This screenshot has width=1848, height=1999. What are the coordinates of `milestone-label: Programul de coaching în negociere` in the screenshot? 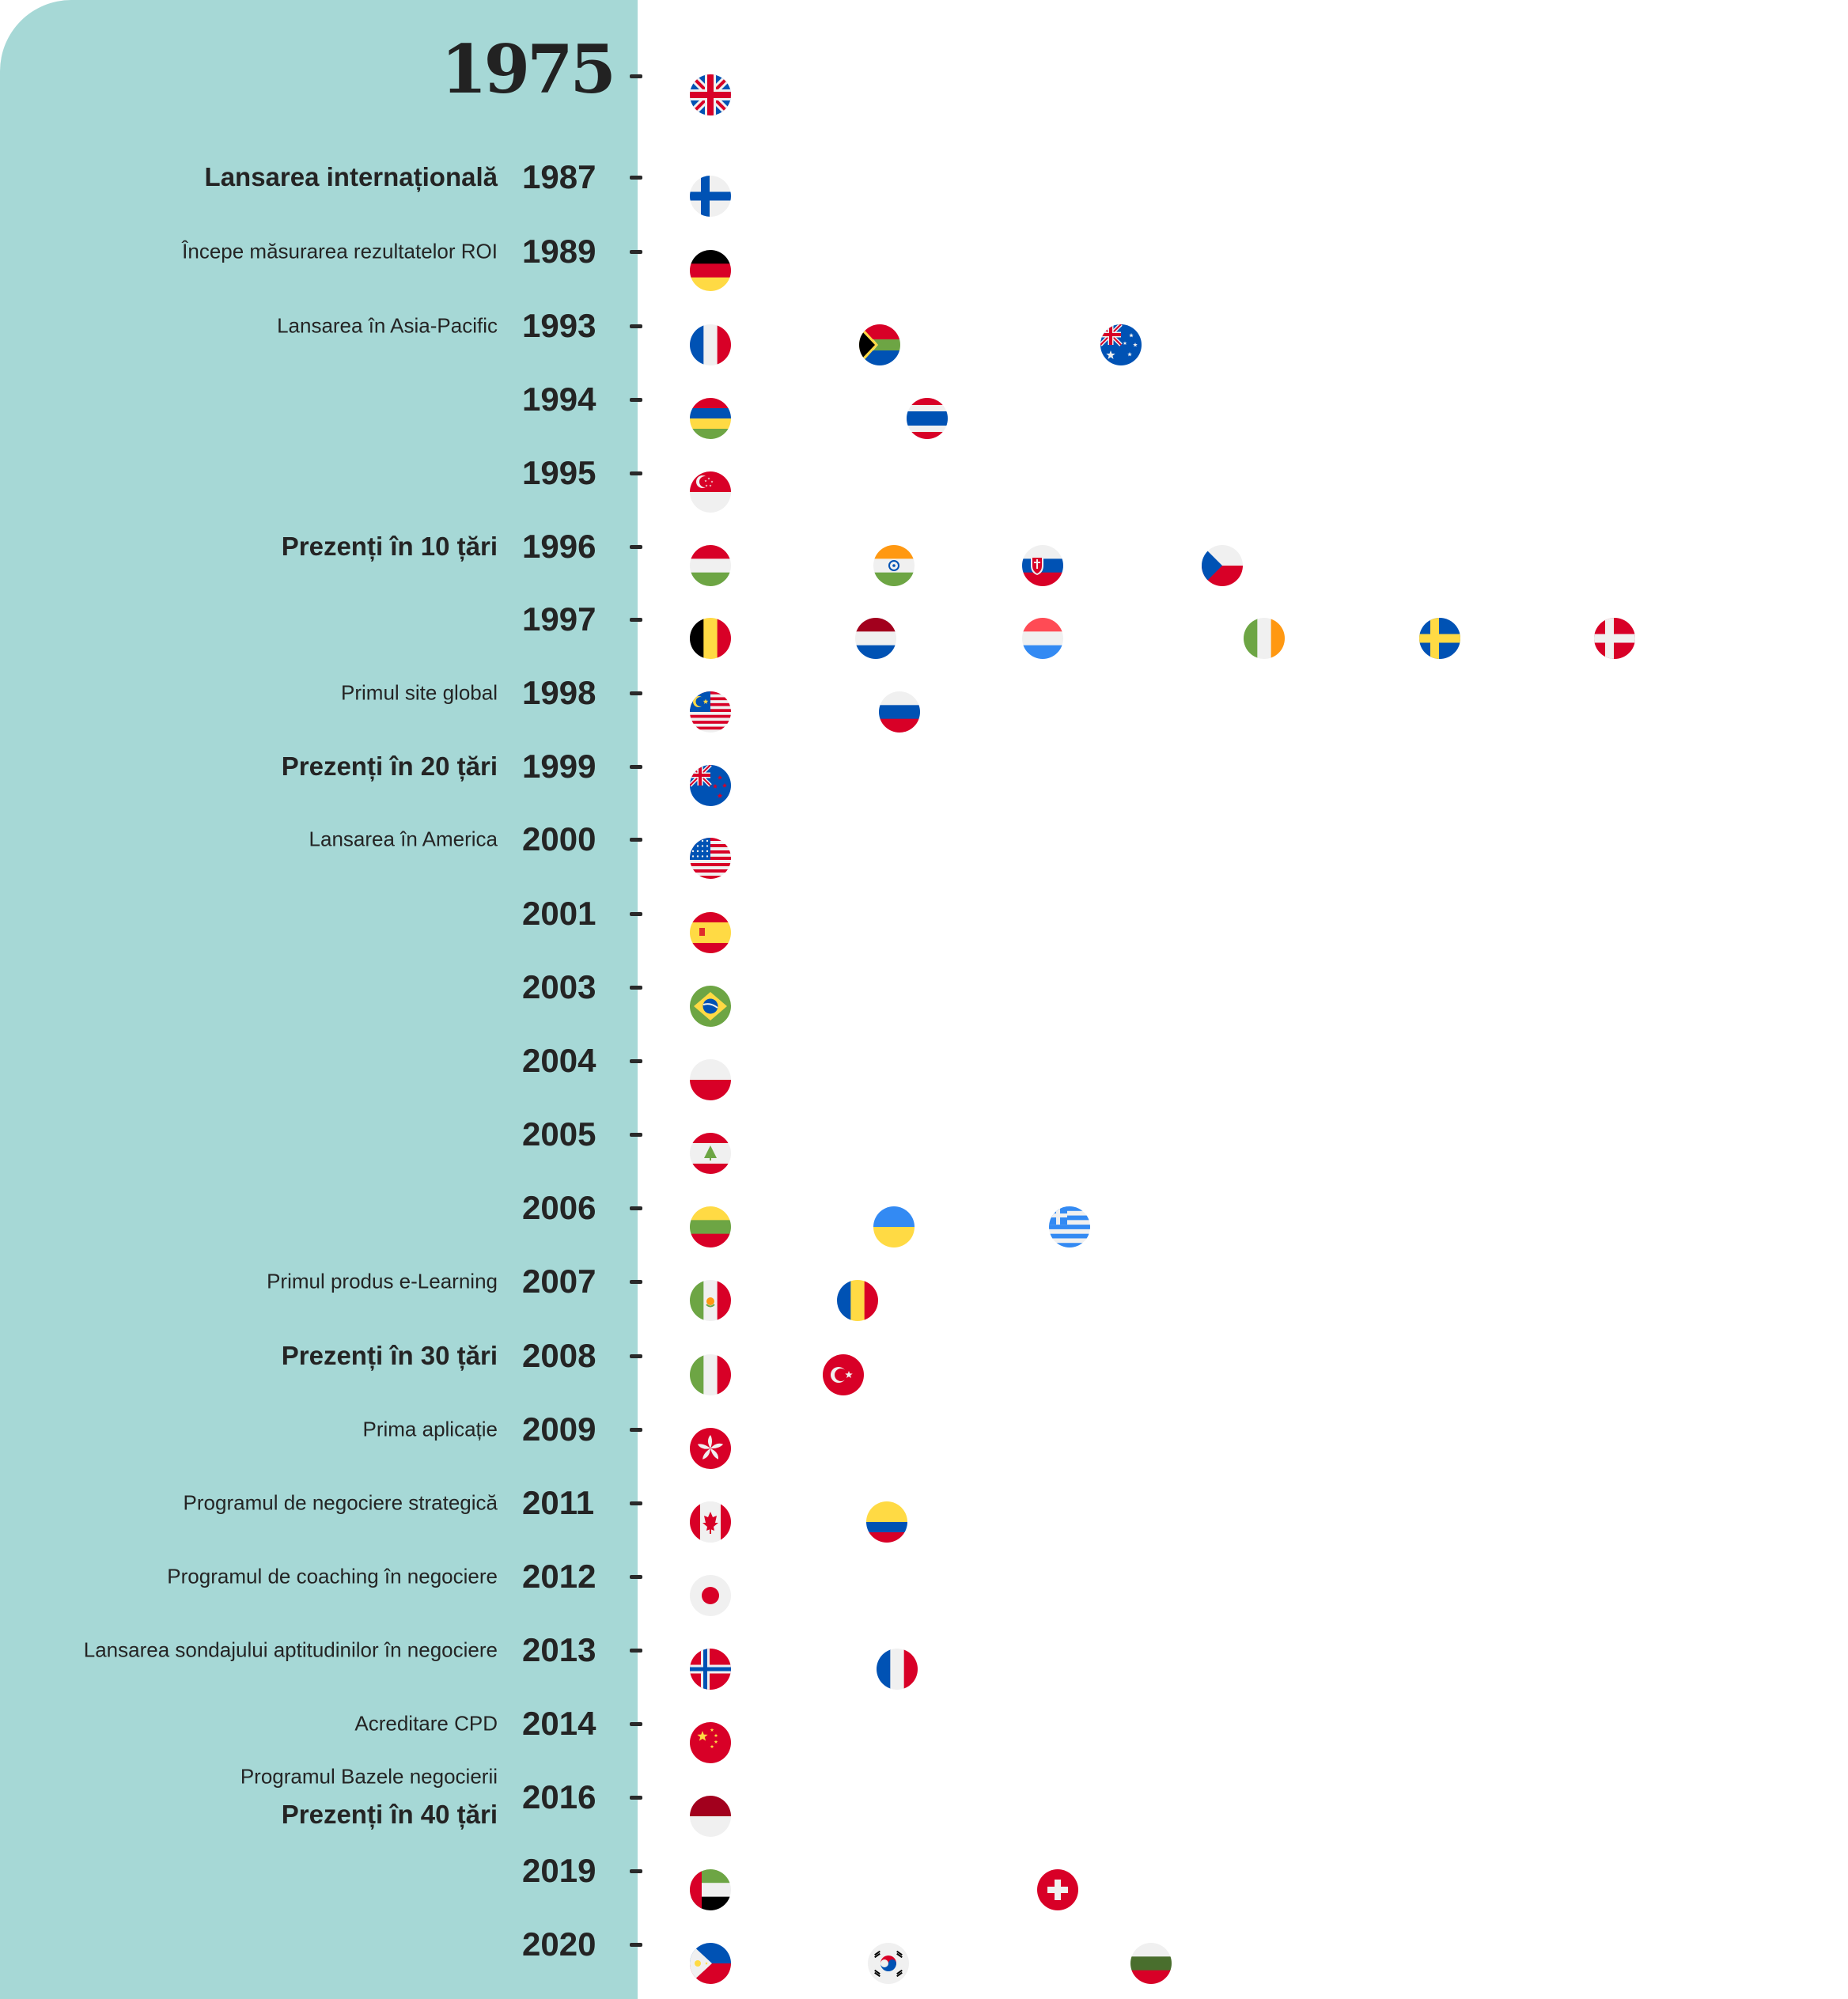 It's located at (333, 1576).